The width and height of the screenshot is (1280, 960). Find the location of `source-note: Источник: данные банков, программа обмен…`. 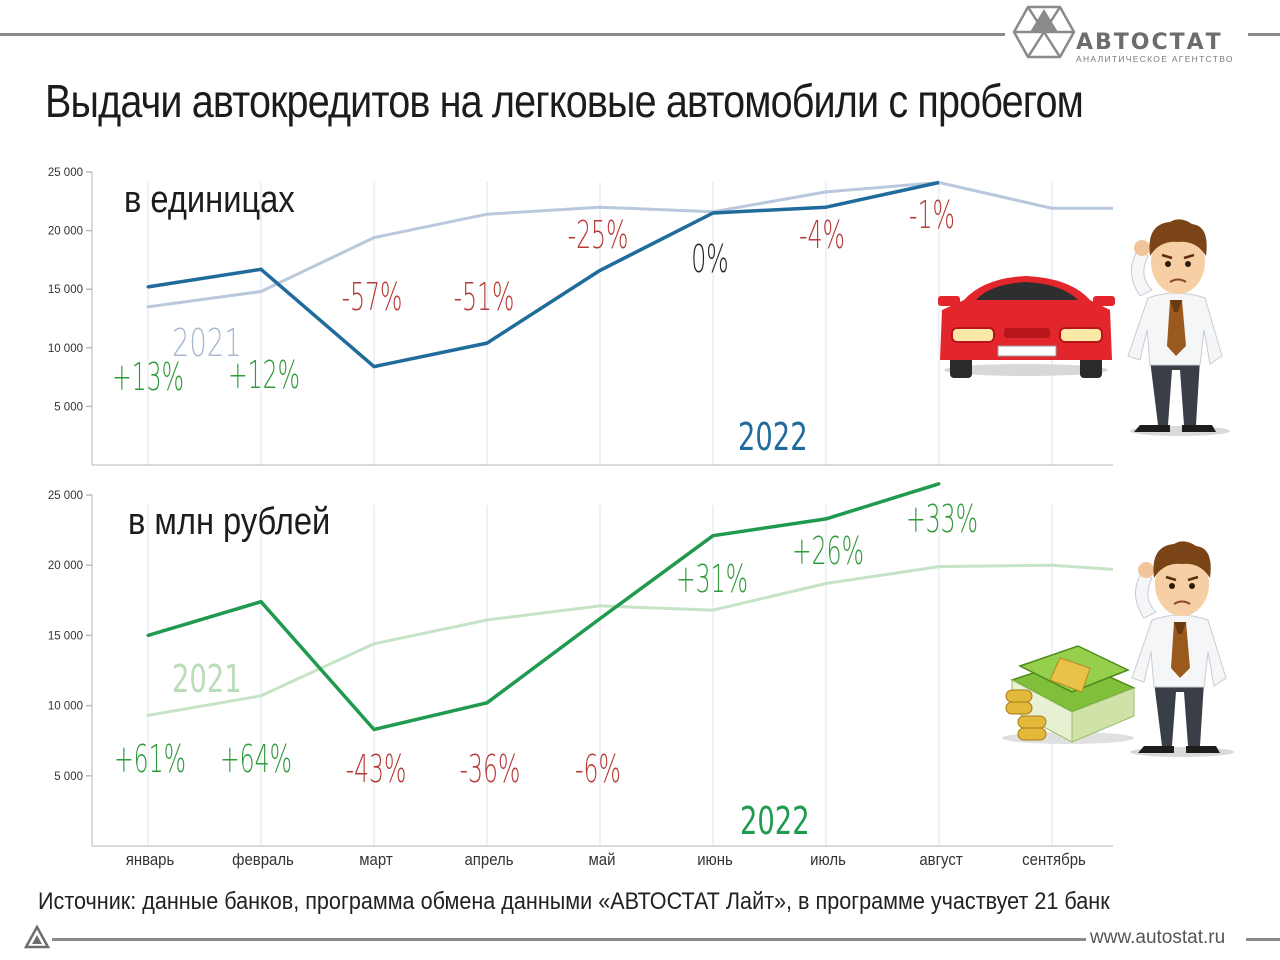

source-note: Источник: данные банков, программа обмен… is located at coordinates (574, 901).